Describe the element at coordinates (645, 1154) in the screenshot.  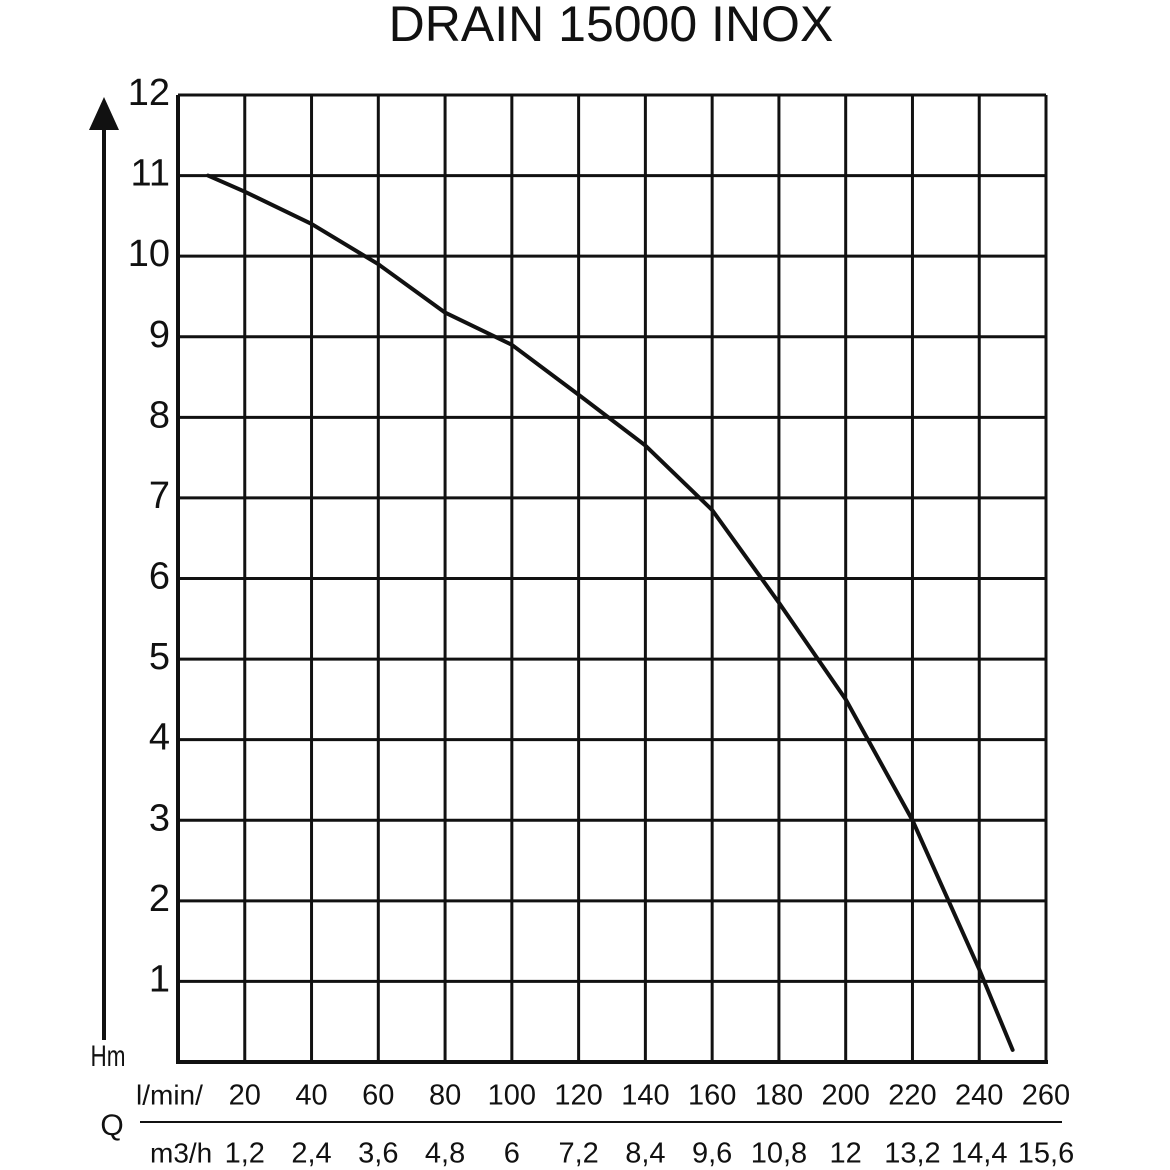
I see `x2-tick-label: 8,4` at that location.